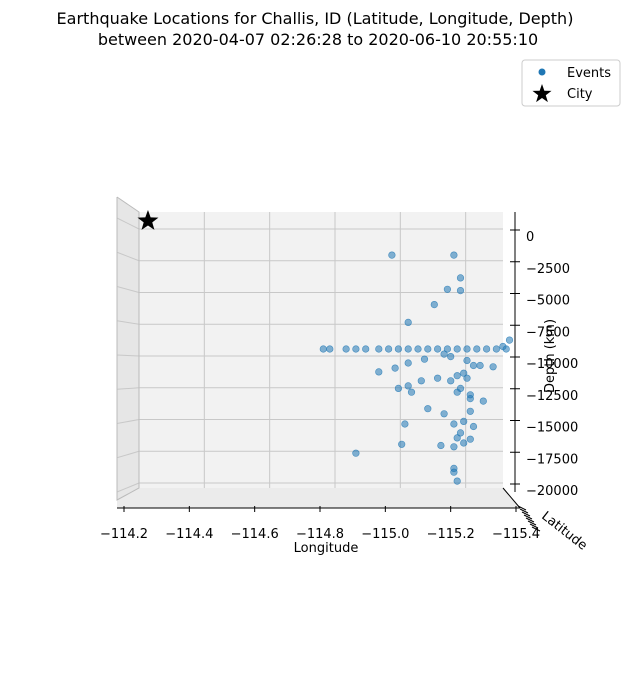 The image size is (636, 679). Describe the element at coordinates (320, 534) in the screenshot. I see `x-tick-label: −114.8` at that location.